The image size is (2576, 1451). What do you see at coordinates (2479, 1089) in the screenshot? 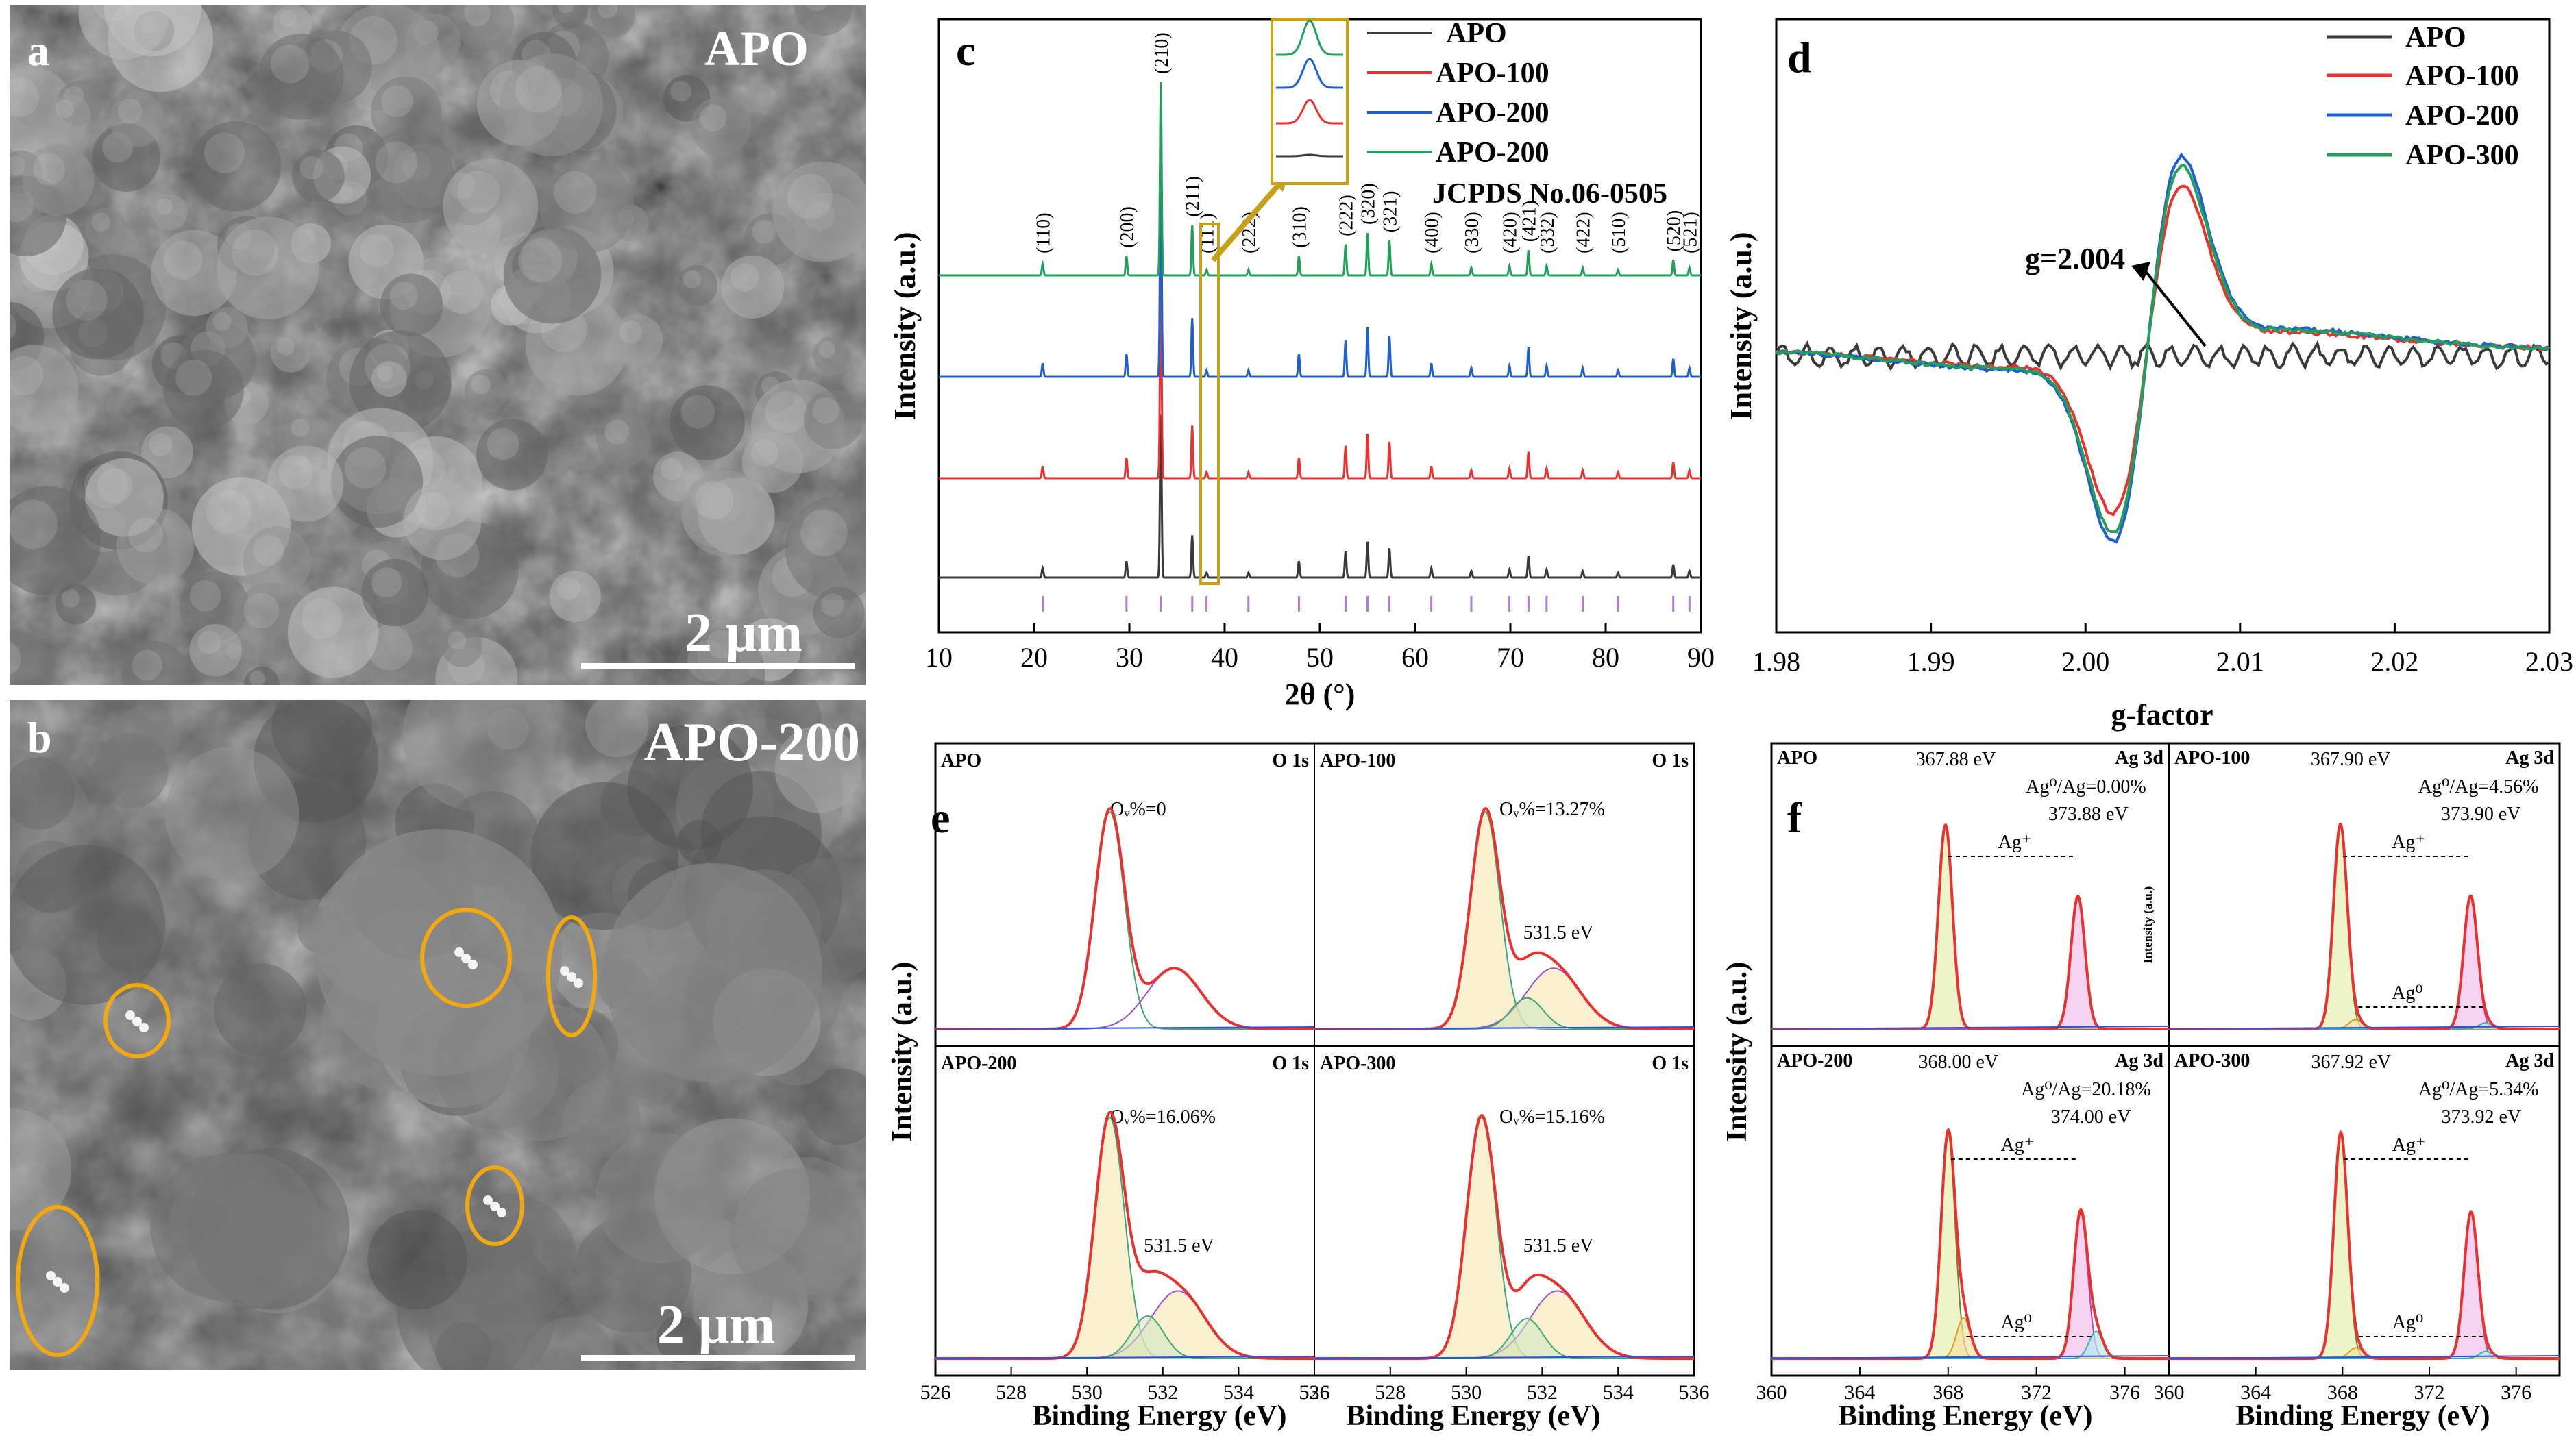
I see `ag0-ratio-label: Ag⁰/Ag=5.34%` at bounding box center [2479, 1089].